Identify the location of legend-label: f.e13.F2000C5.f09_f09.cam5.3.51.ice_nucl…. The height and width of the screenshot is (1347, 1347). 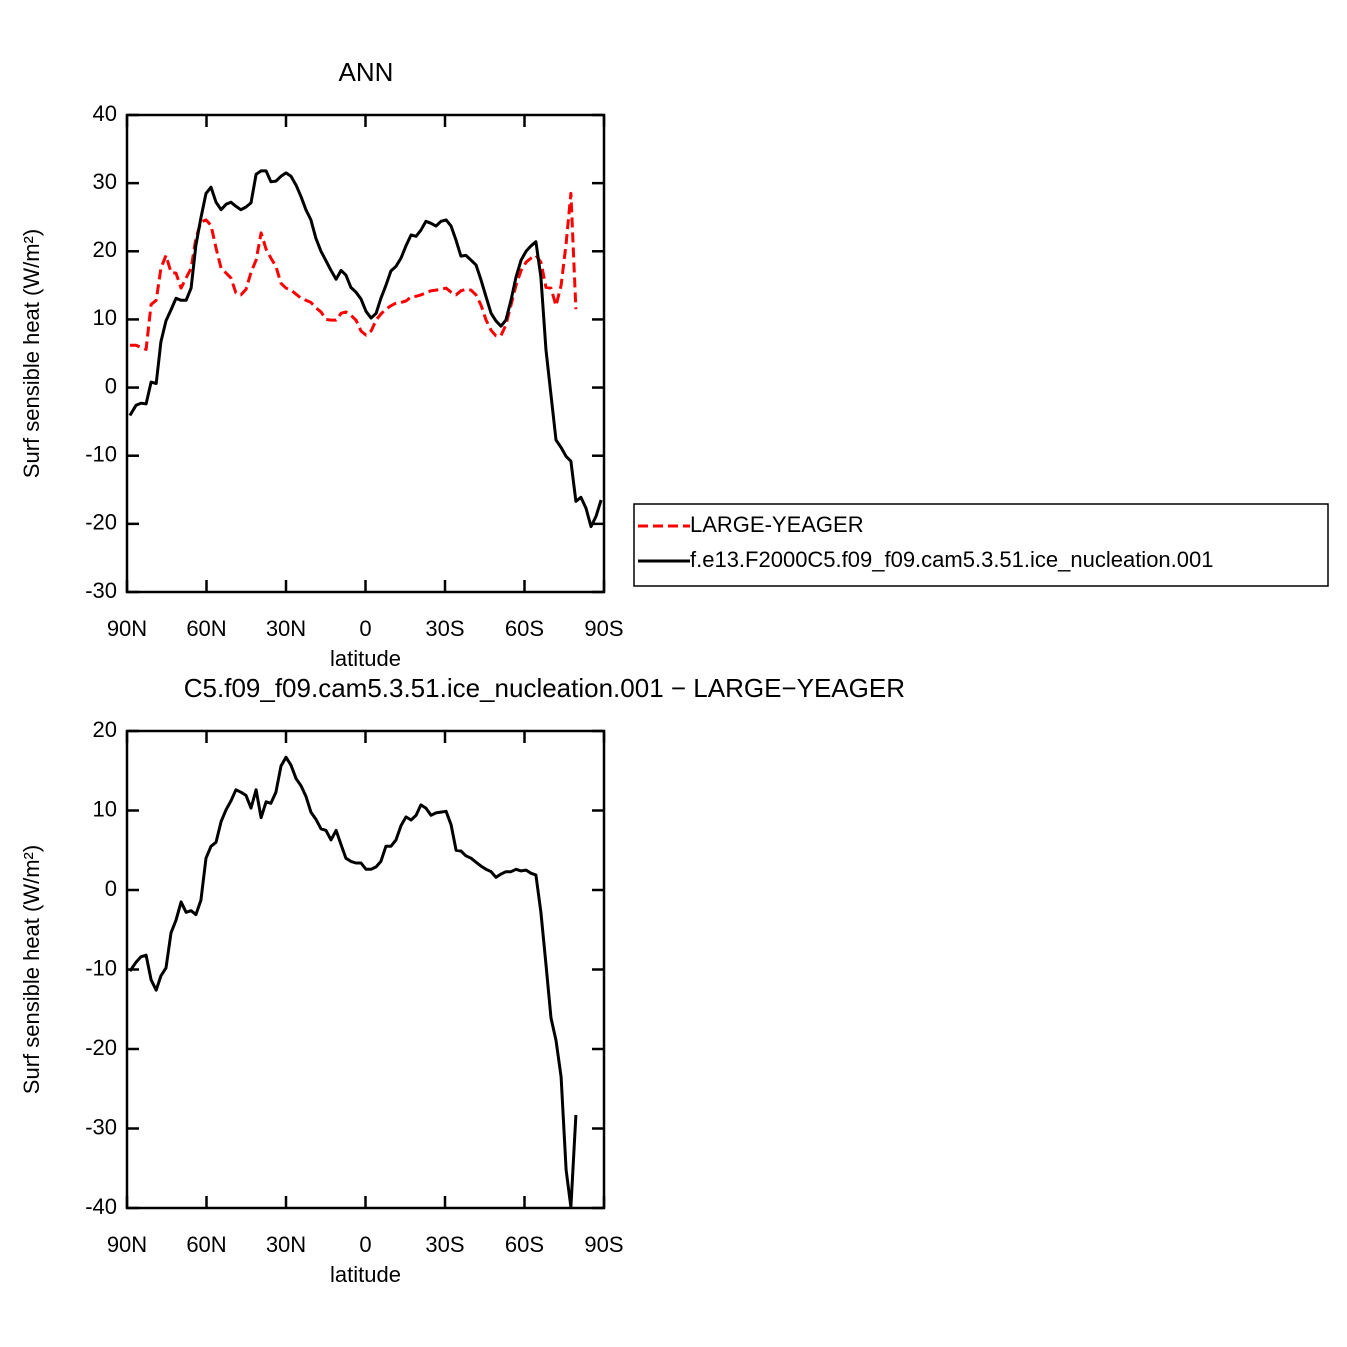
(952, 559).